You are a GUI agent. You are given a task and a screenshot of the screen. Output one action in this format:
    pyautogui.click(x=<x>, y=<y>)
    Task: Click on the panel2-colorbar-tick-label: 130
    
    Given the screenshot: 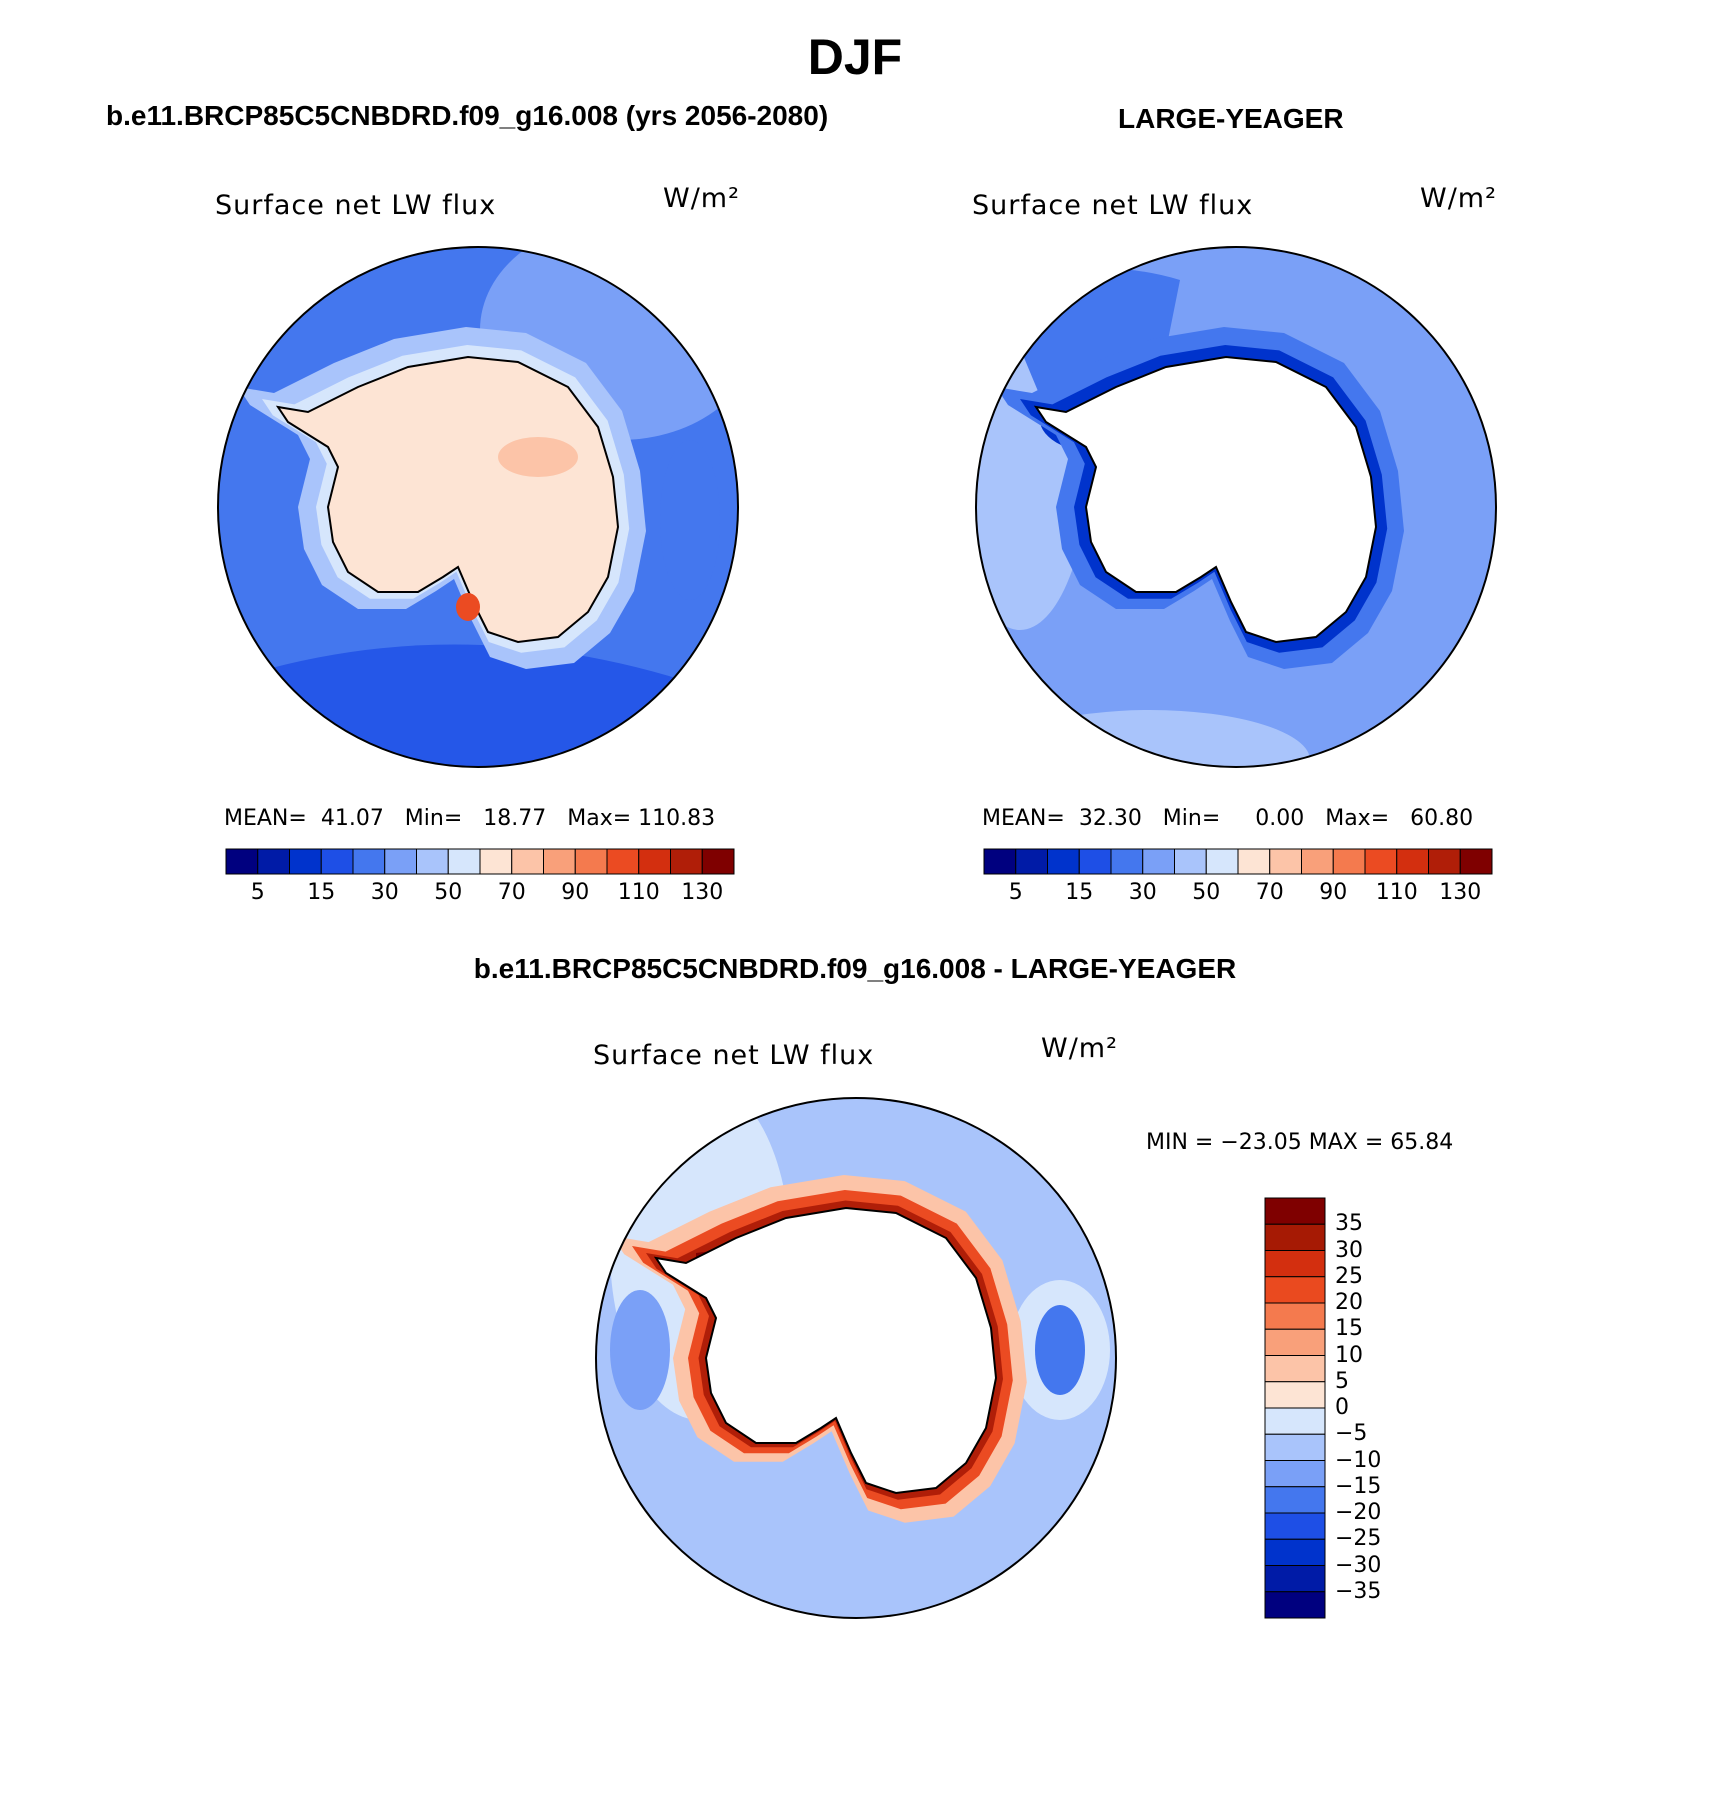 What is the action you would take?
    pyautogui.click(x=1460, y=892)
    